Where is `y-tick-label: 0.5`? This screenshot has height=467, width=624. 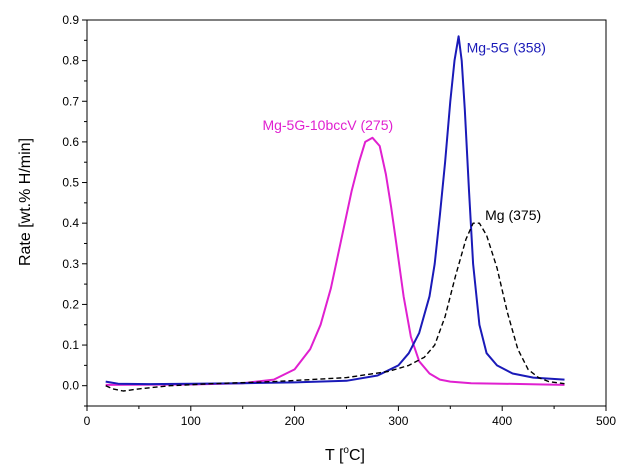
y-tick-label: 0.5 is located at coordinates (70, 183).